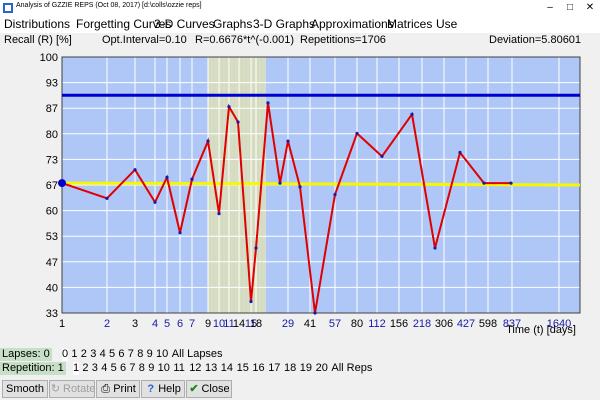  Describe the element at coordinates (52, 314) in the screenshot. I see `y-tick-label: 33` at that location.